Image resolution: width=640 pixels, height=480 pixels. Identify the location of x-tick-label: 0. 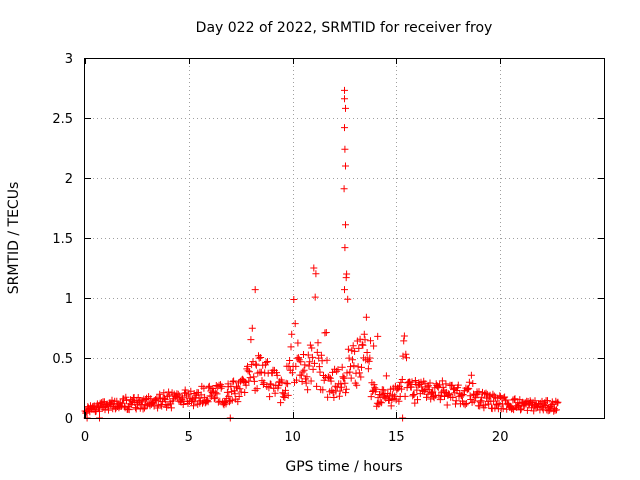
(85, 437).